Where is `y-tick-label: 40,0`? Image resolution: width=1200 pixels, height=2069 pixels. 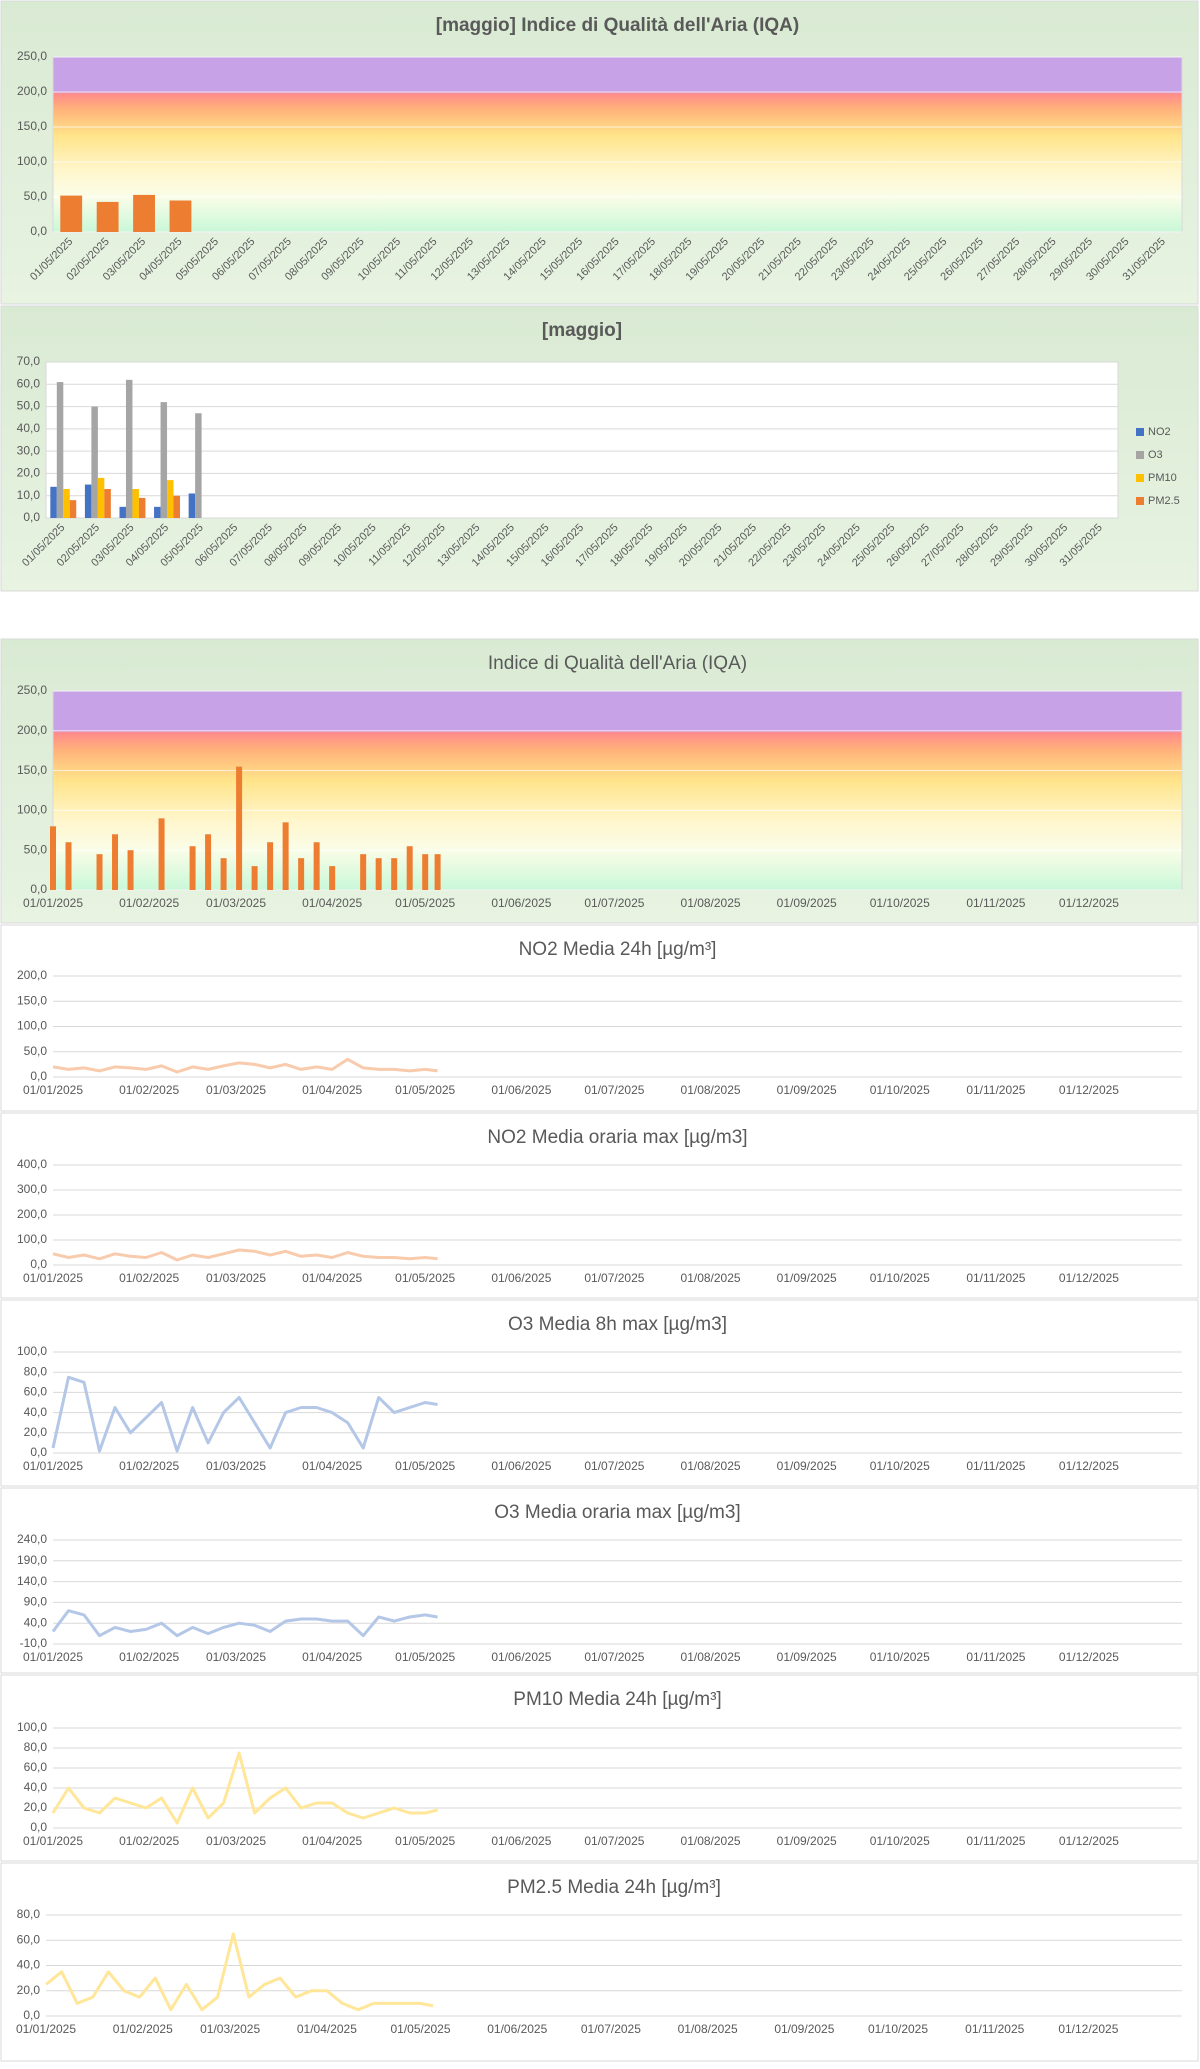 y-tick-label: 40,0 is located at coordinates (36, 1412).